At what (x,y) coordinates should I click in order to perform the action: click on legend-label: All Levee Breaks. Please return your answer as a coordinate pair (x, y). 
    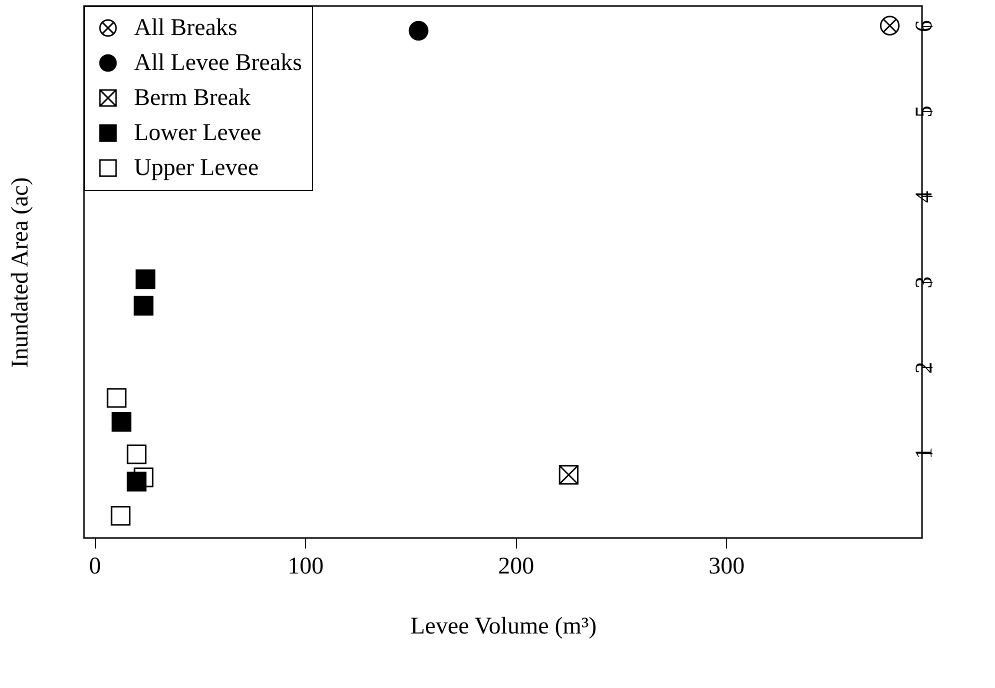
    Looking at the image, I should click on (218, 63).